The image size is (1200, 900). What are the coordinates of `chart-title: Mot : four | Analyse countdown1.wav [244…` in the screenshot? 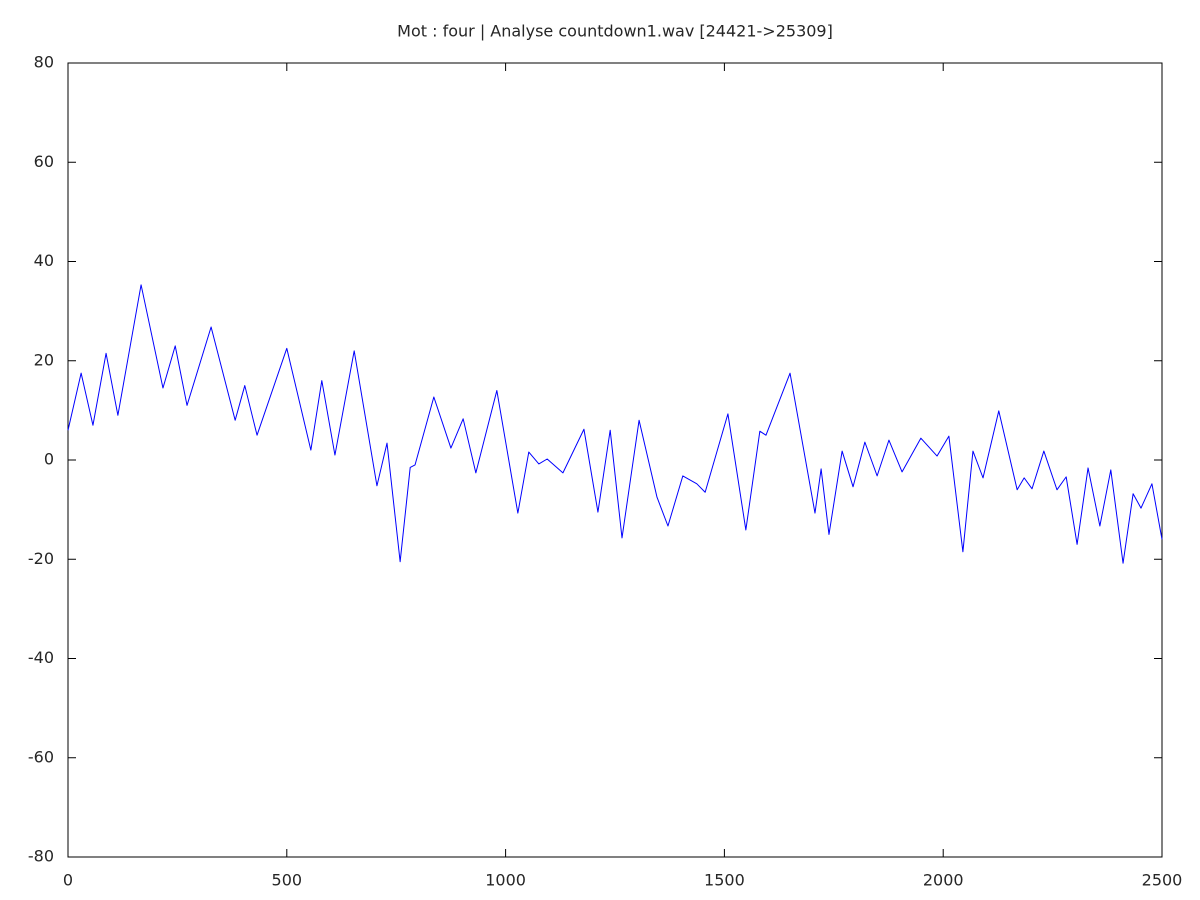 It's located at (615, 31).